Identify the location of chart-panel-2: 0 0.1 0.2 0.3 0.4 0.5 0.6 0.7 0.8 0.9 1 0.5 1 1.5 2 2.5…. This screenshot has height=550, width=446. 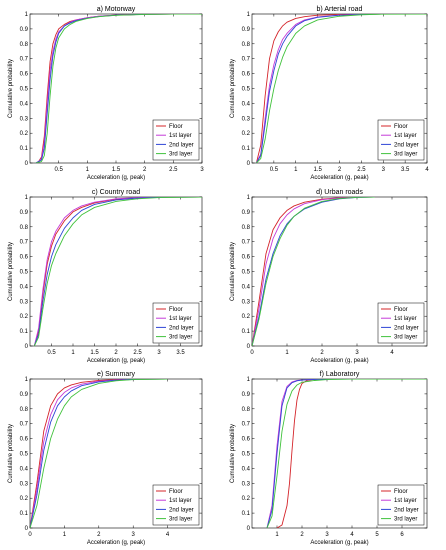
(329, 93).